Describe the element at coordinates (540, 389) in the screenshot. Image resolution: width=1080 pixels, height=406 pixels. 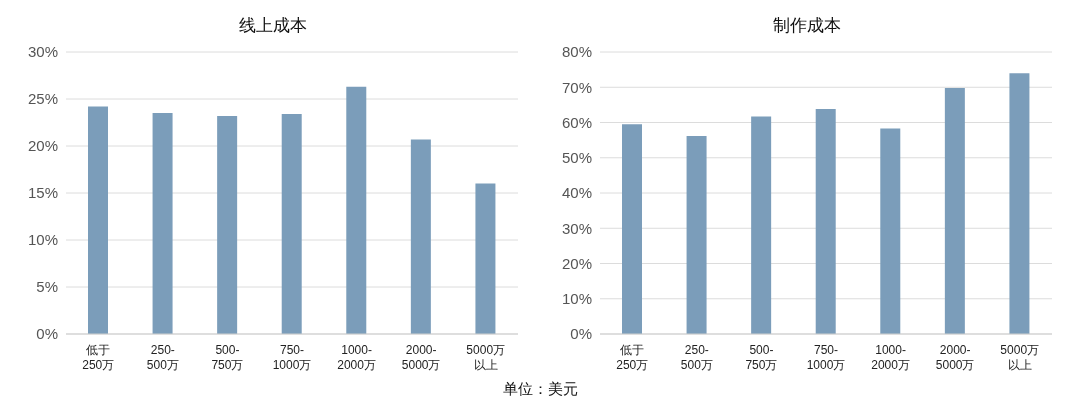
I see `text: 单位：美元` at that location.